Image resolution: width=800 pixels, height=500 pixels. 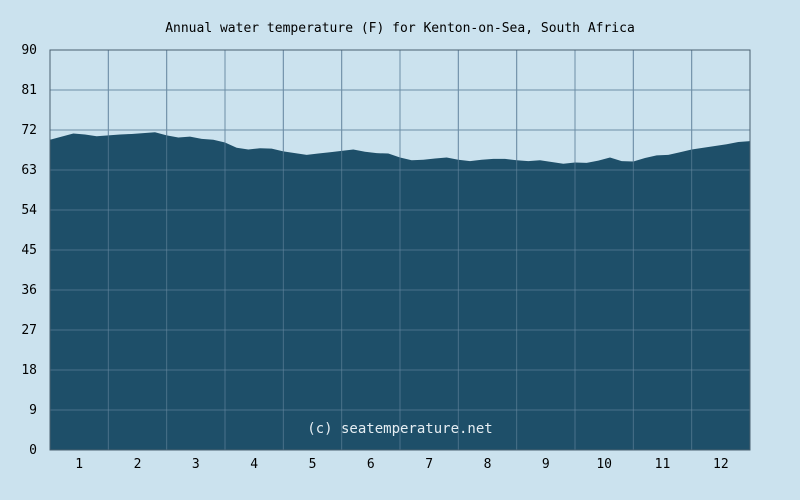 What do you see at coordinates (546, 464) in the screenshot?
I see `x-tick-label: 9` at bounding box center [546, 464].